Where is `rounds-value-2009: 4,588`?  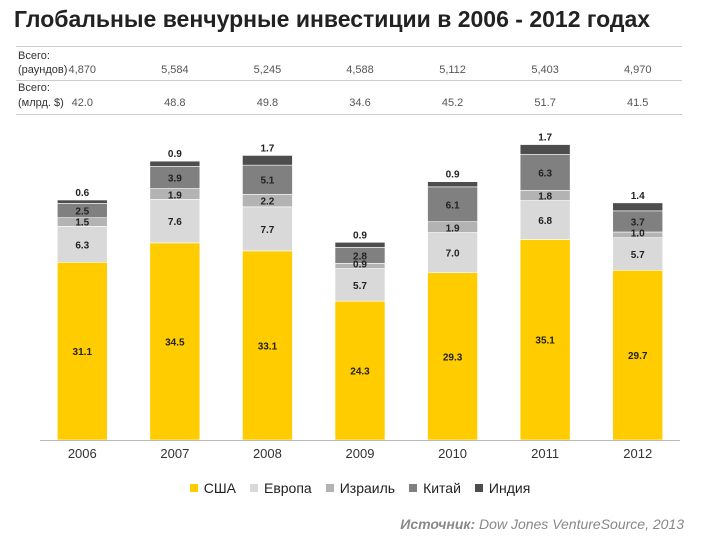 rounds-value-2009: 4,588 is located at coordinates (360, 70).